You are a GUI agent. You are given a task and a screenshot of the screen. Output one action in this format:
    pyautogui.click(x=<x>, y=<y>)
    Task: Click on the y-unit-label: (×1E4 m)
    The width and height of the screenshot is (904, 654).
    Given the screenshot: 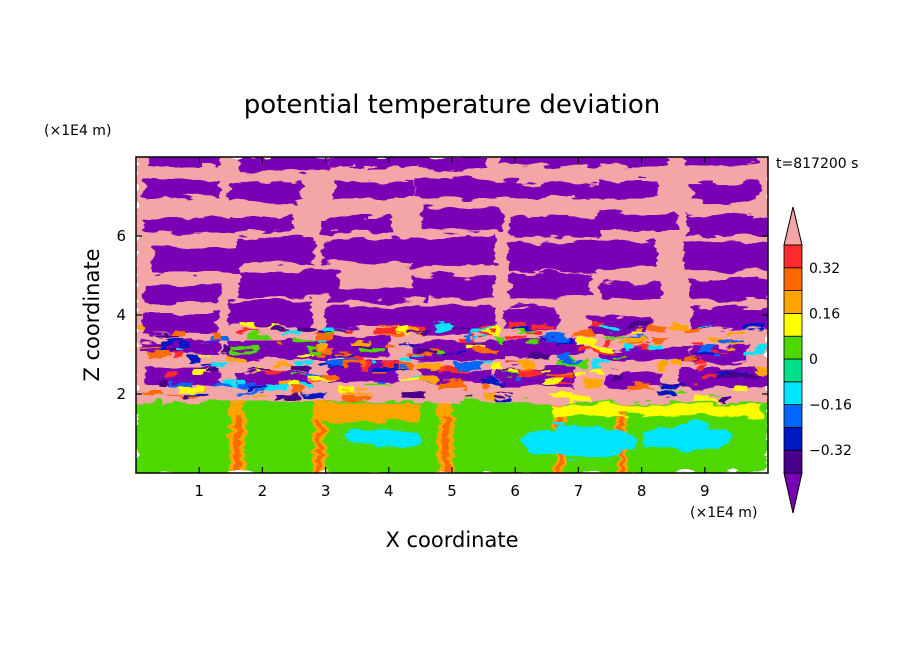 What is the action you would take?
    pyautogui.click(x=77, y=131)
    